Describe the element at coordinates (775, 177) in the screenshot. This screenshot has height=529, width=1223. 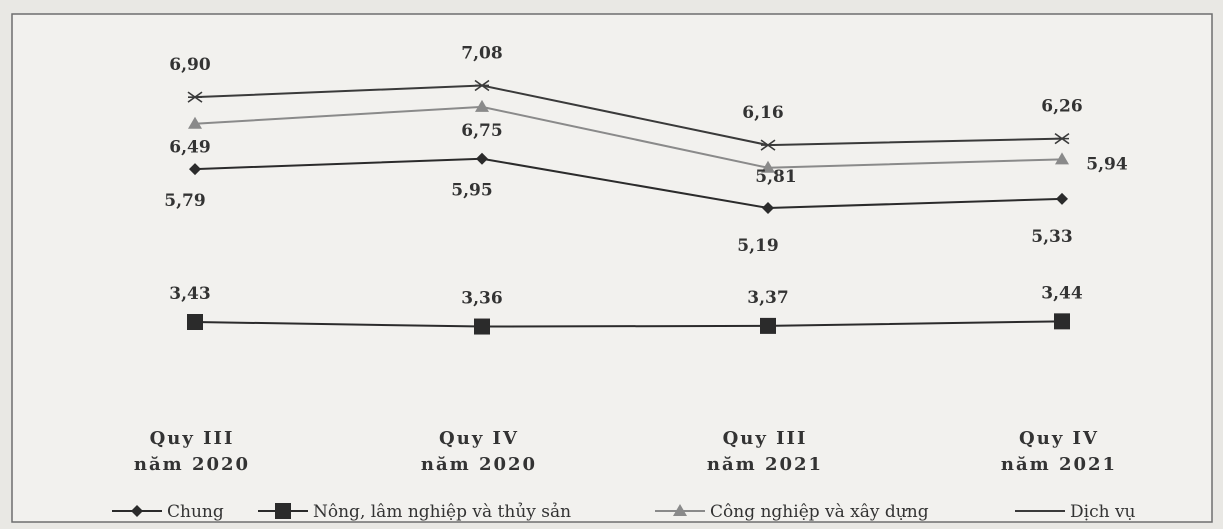
I see `data-label-s2-p2: 5,81` at that location.